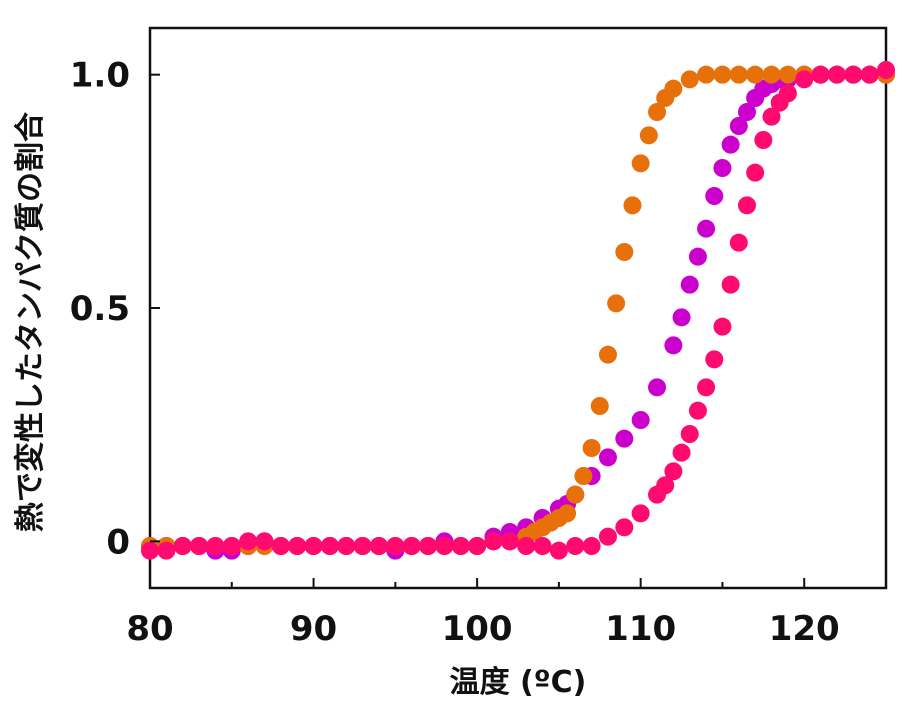 Image resolution: width=906 pixels, height=711 pixels. Describe the element at coordinates (149, 629) in the screenshot. I see `x-tick-label: 80` at that location.